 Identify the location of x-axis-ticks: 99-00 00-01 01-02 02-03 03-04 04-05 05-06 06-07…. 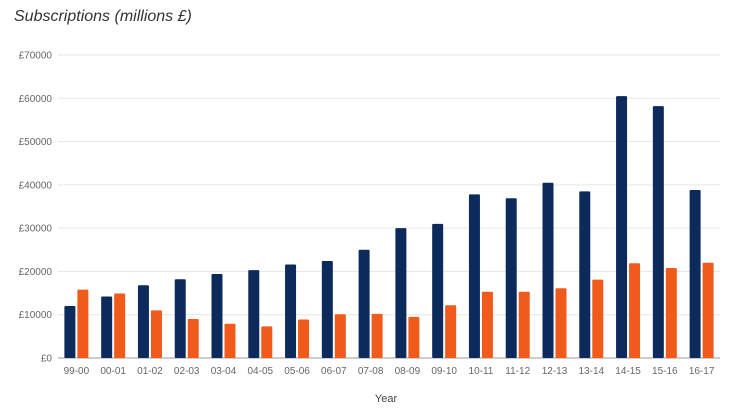
(389, 371).